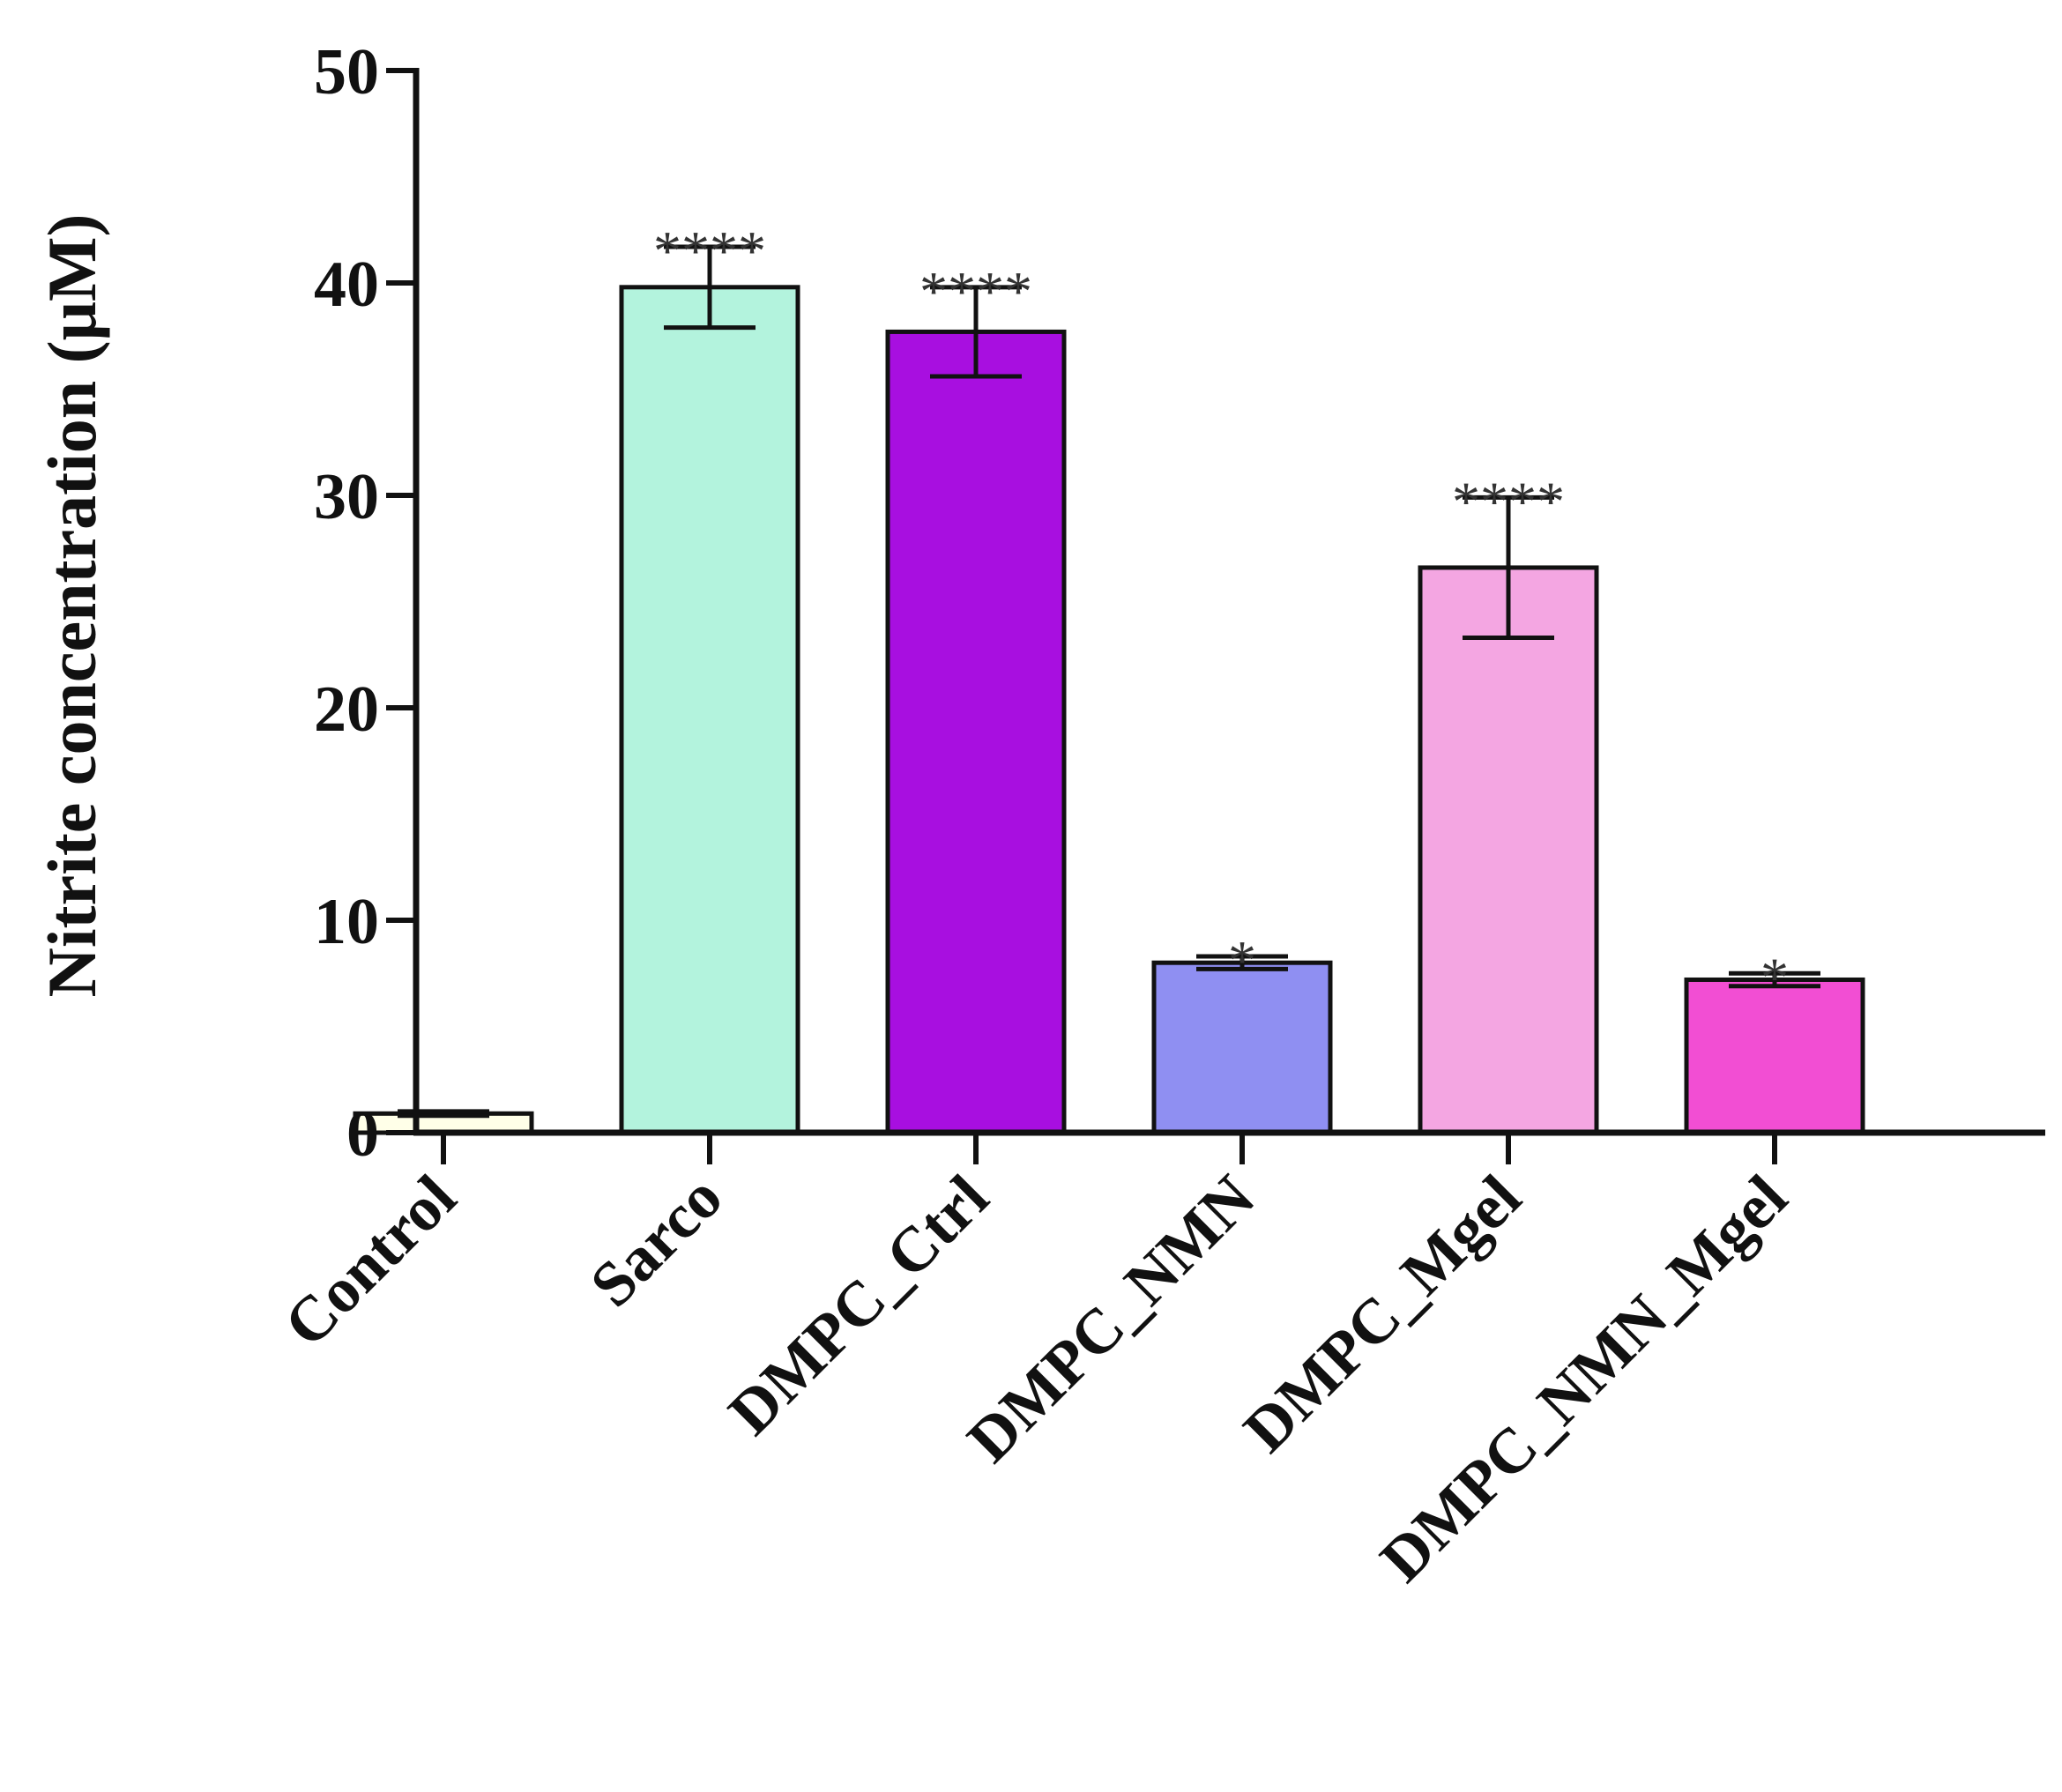  Describe the element at coordinates (1382, 1314) in the screenshot. I see `x-tick-label-dmpc-mgel: DMPC_Mgel` at that location.